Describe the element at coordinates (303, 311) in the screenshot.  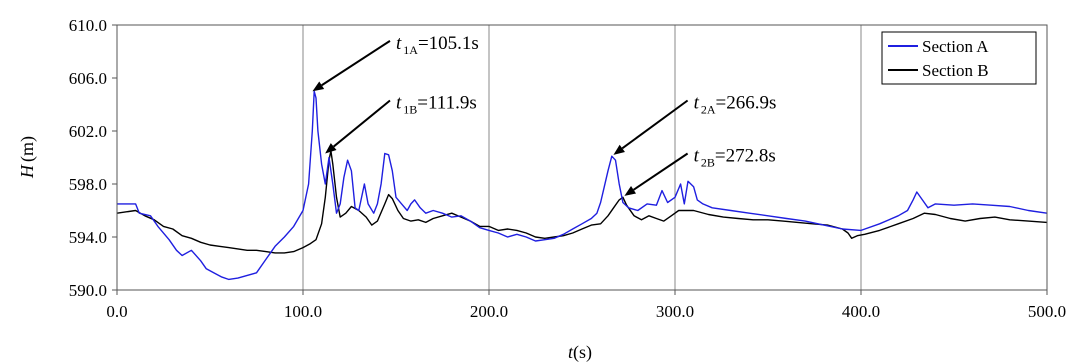
I see `x-tick-label: 100.0` at that location.